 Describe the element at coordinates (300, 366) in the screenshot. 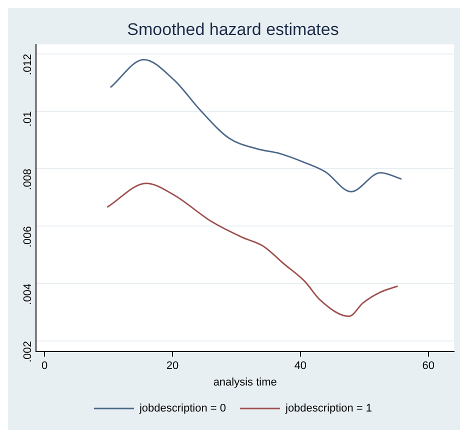

I see `x-tick-label: 40` at that location.